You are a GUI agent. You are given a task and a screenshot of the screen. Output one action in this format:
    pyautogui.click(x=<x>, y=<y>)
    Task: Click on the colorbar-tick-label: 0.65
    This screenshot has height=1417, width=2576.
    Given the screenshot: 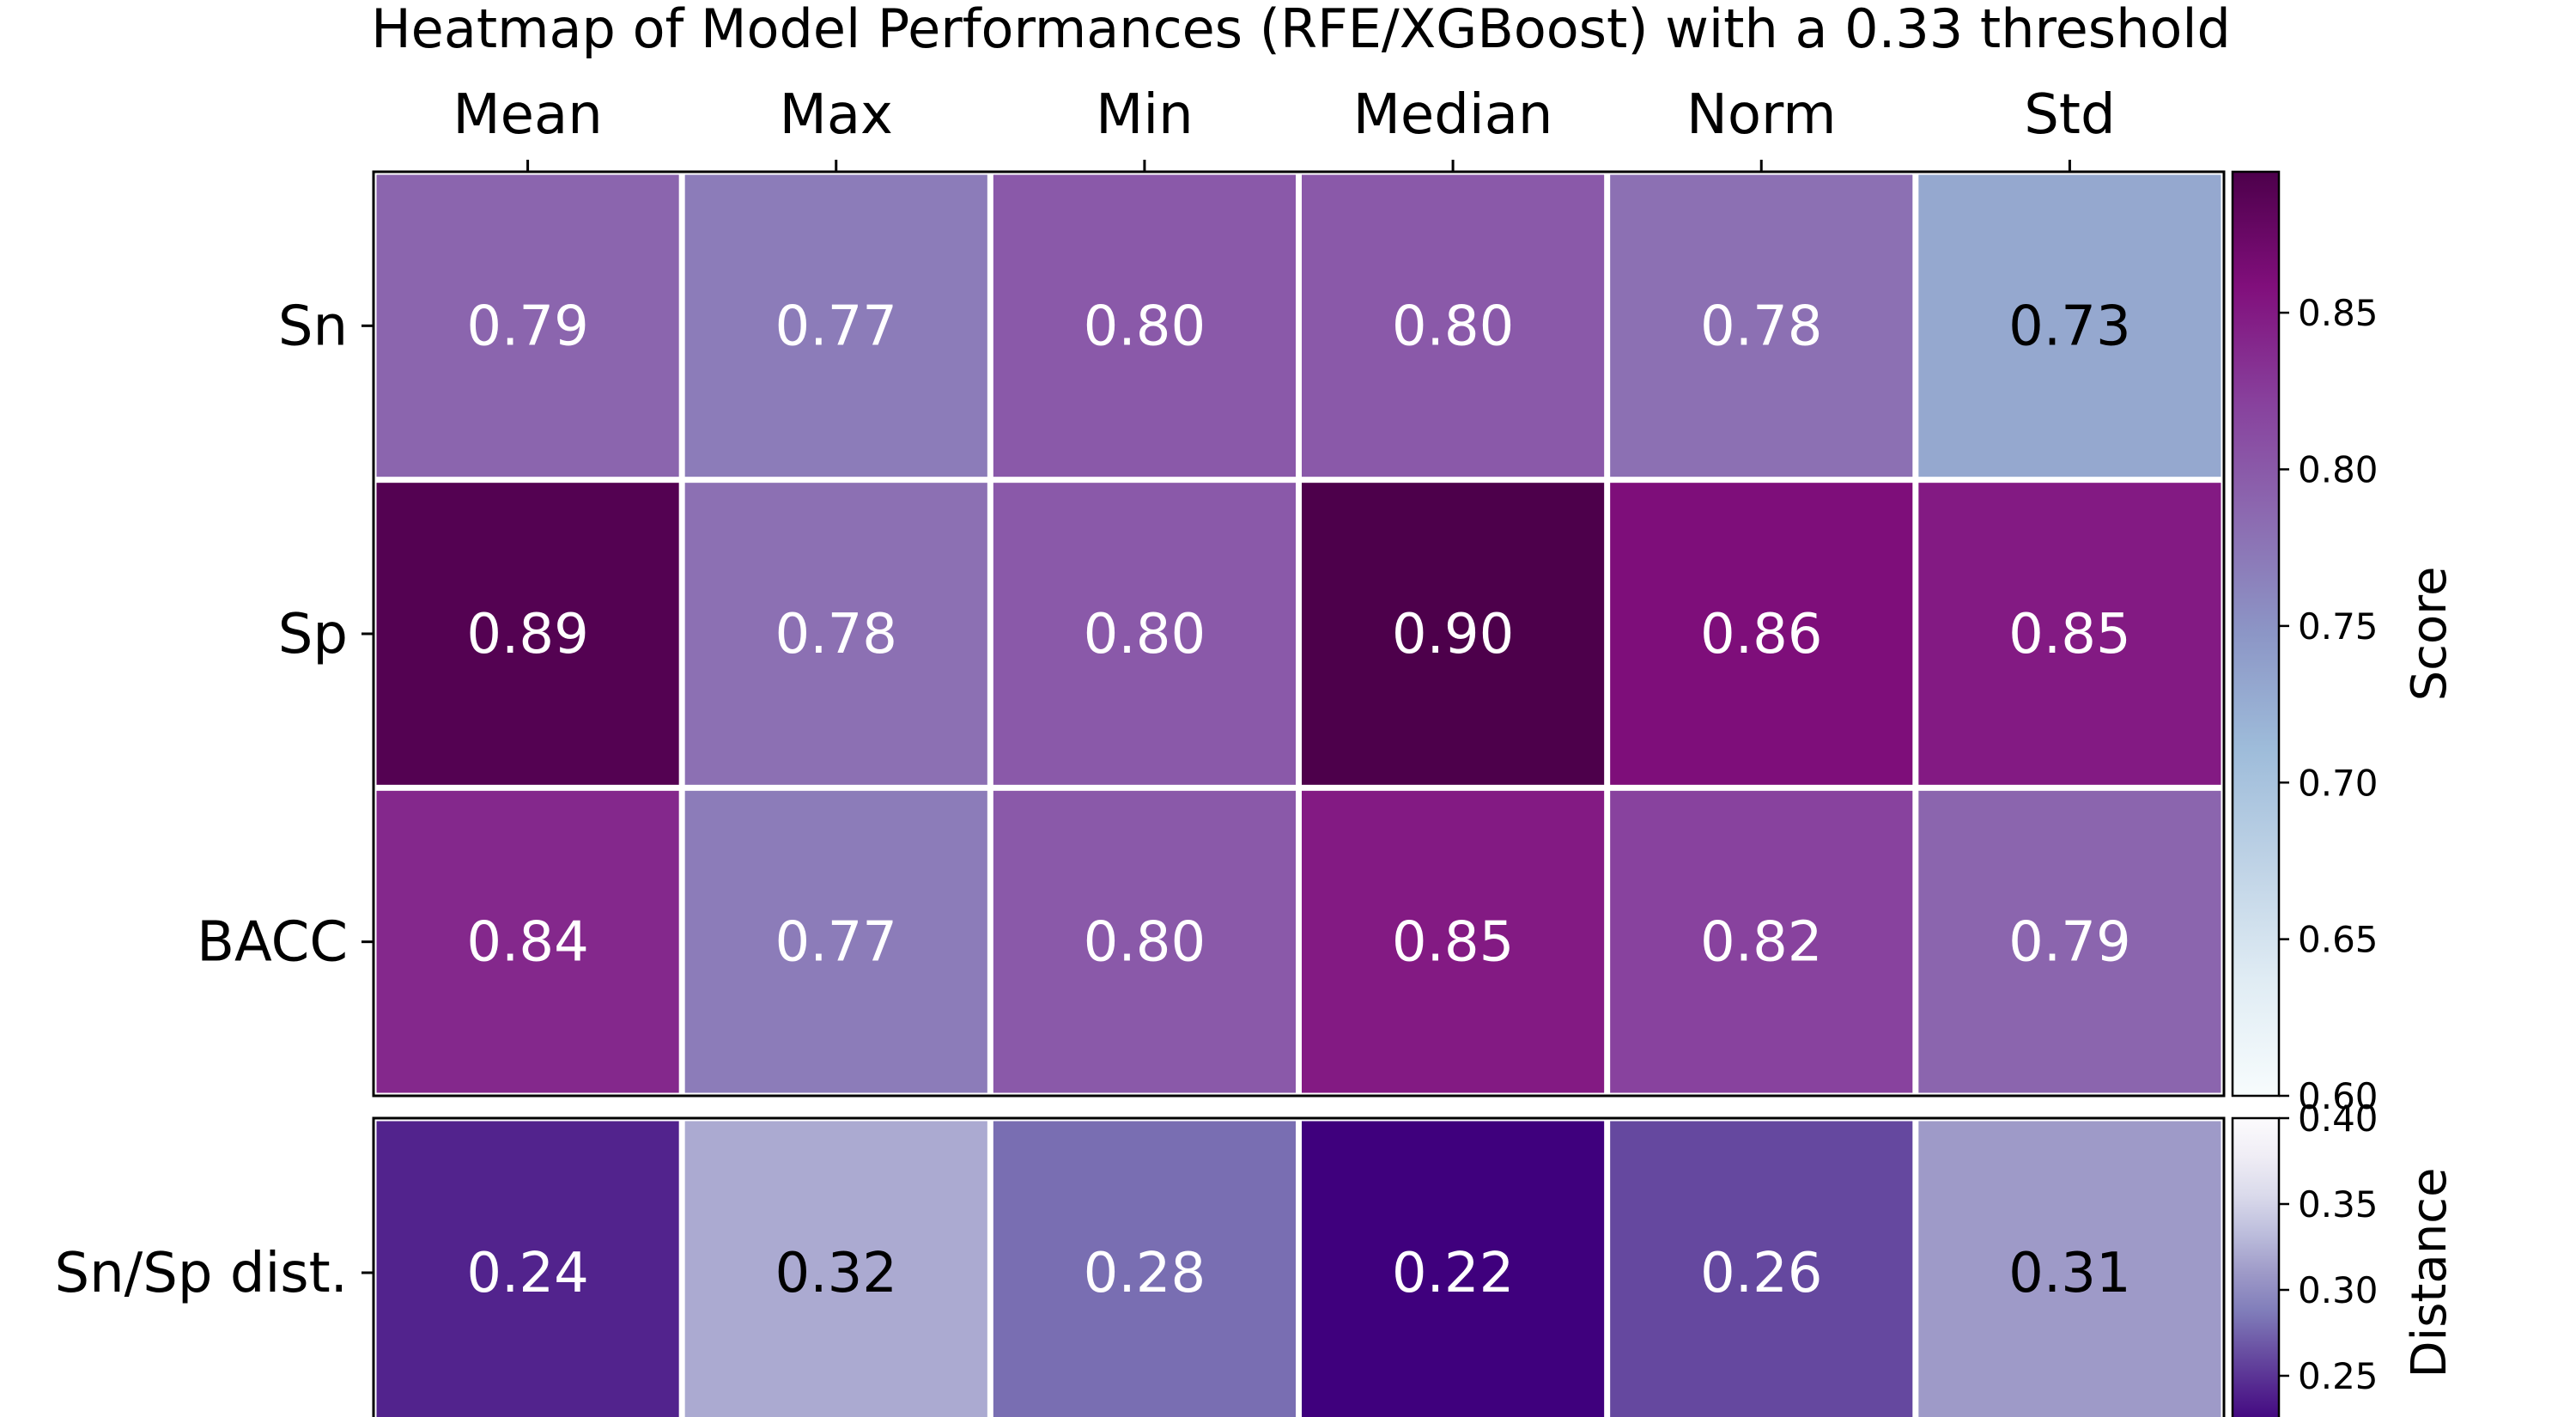 What is the action you would take?
    pyautogui.click(x=2339, y=940)
    